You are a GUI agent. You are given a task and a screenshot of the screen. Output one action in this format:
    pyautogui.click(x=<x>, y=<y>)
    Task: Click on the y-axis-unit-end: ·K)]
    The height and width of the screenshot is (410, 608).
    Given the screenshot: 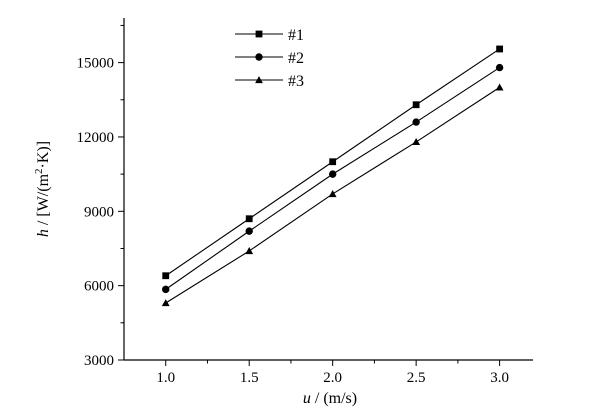 What is the action you would take?
    pyautogui.click(x=43, y=155)
    